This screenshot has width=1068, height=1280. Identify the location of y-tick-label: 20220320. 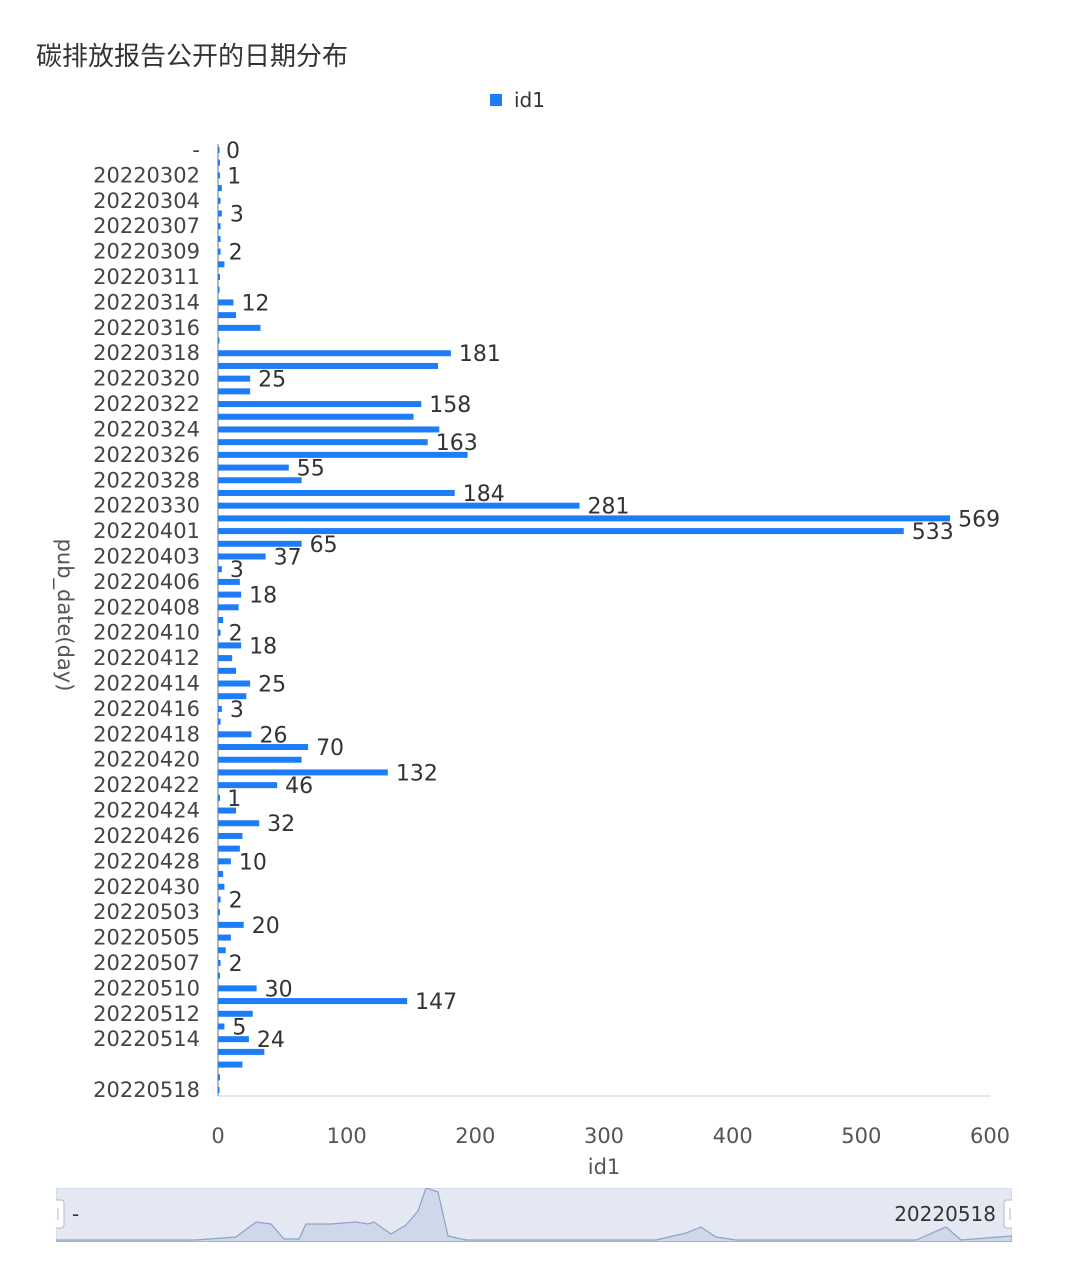
(146, 379).